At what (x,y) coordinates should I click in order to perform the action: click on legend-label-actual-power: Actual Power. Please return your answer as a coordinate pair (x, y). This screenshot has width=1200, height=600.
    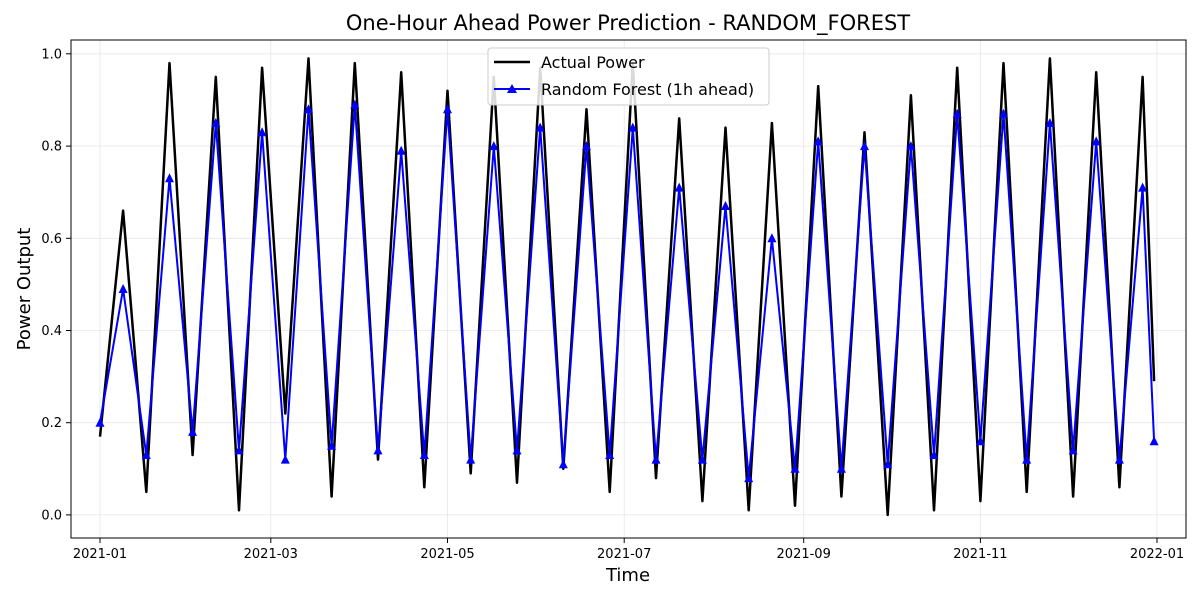
    Looking at the image, I should click on (593, 62).